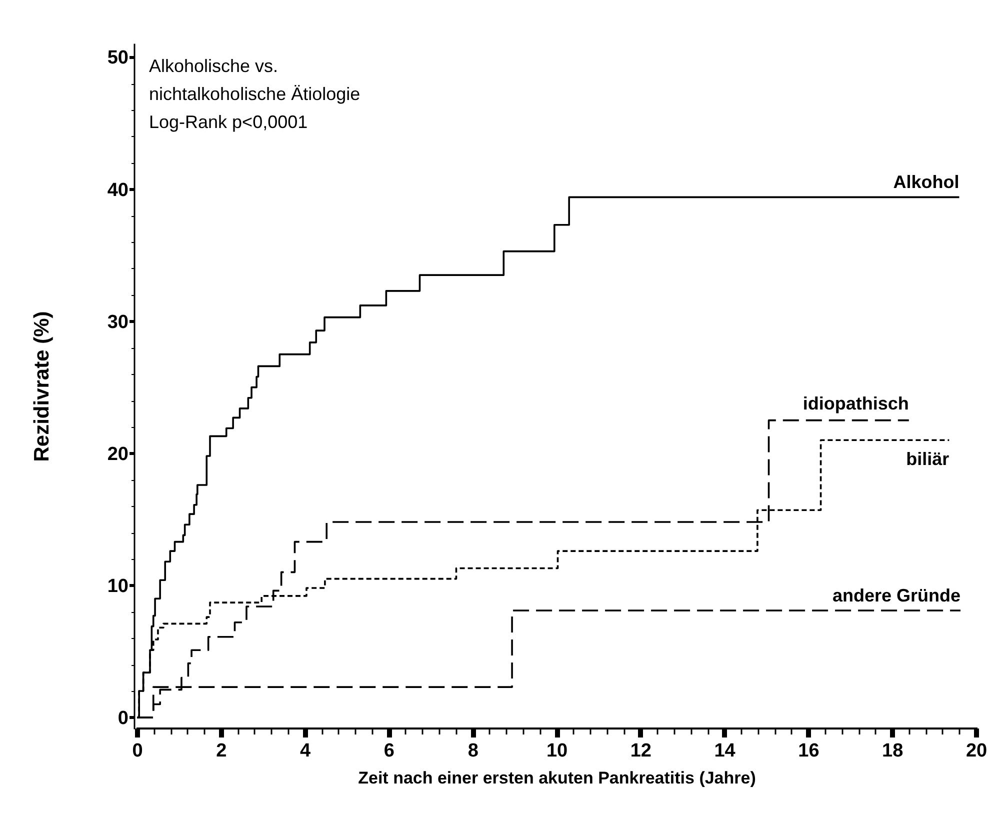 The width and height of the screenshot is (992, 837). I want to click on y-tick-label: 10, so click(117, 586).